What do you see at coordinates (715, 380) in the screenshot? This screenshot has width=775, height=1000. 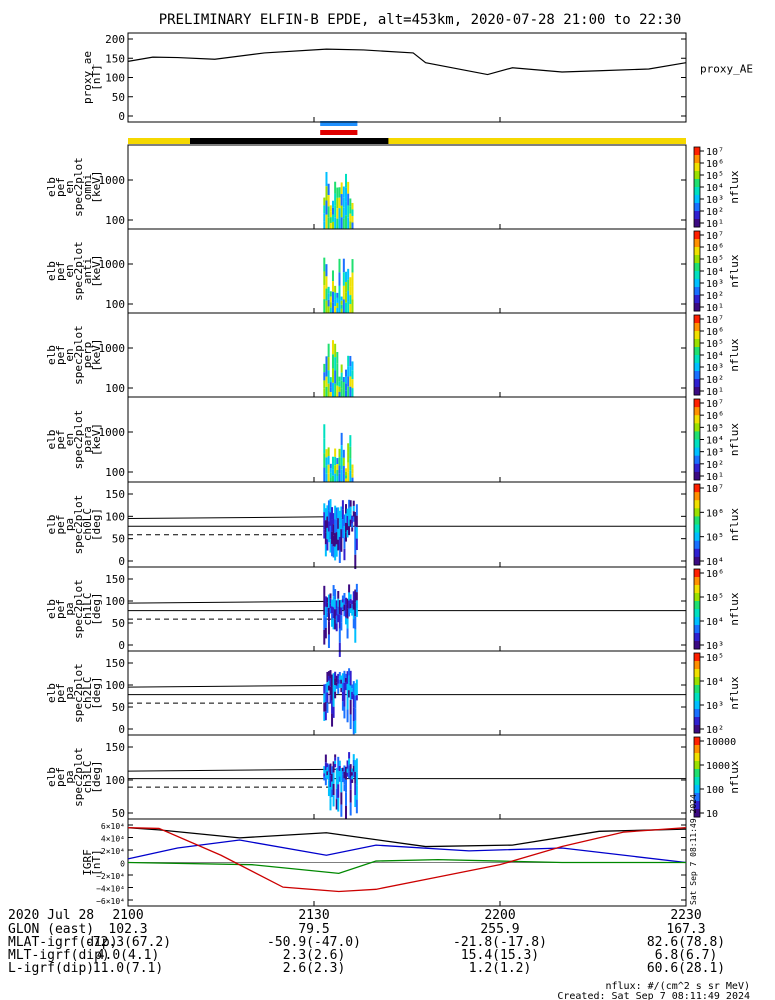 I see `colorbar-tick-label: 10²` at bounding box center [715, 380].